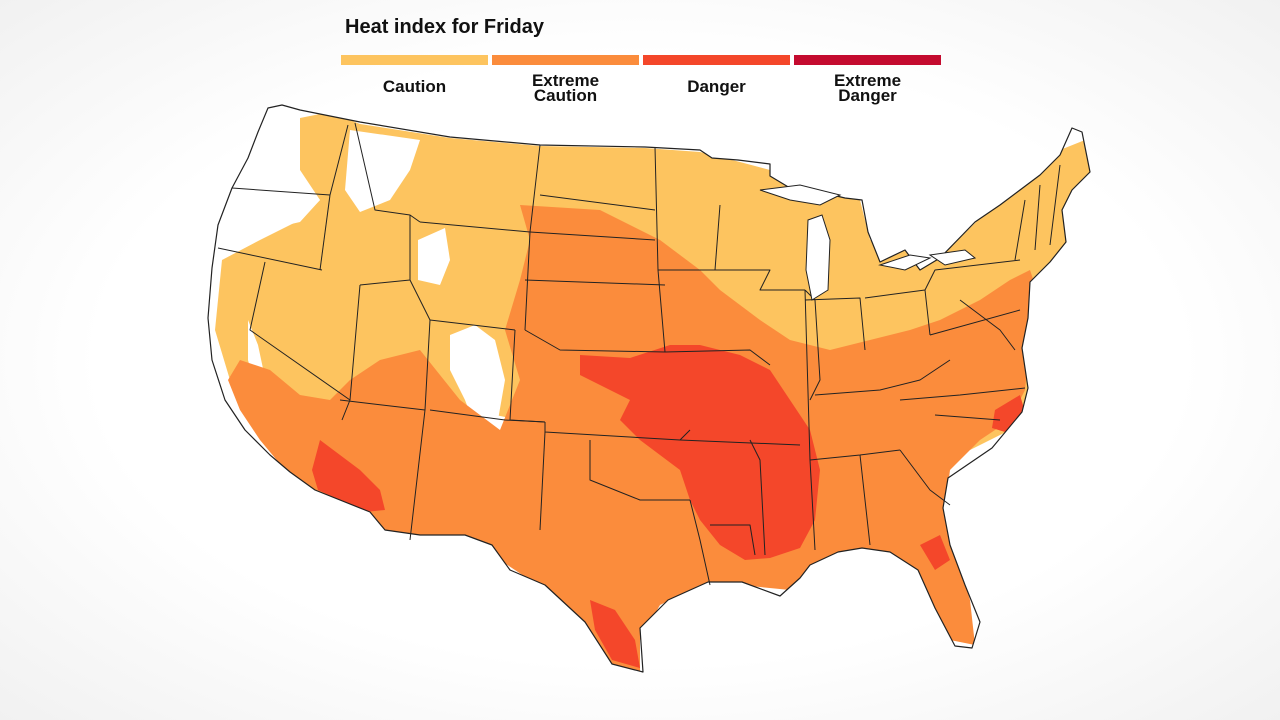 The width and height of the screenshot is (1280, 720). I want to click on zone-danger-central, so click(700, 452).